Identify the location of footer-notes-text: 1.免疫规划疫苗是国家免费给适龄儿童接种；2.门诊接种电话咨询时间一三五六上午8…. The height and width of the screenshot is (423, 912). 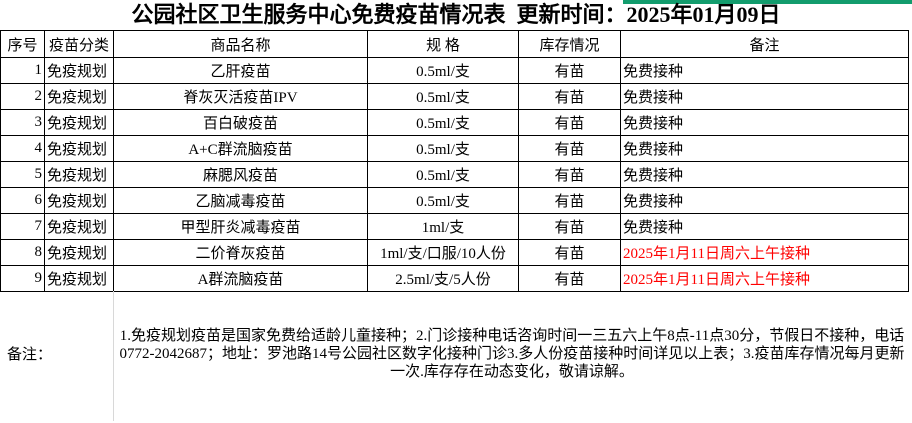
(512, 354).